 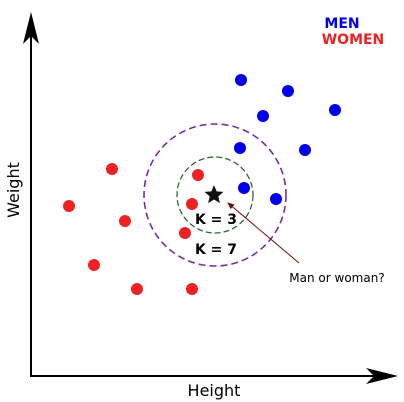 What do you see at coordinates (263, 233) in the screenshot?
I see `annotation-arrow` at bounding box center [263, 233].